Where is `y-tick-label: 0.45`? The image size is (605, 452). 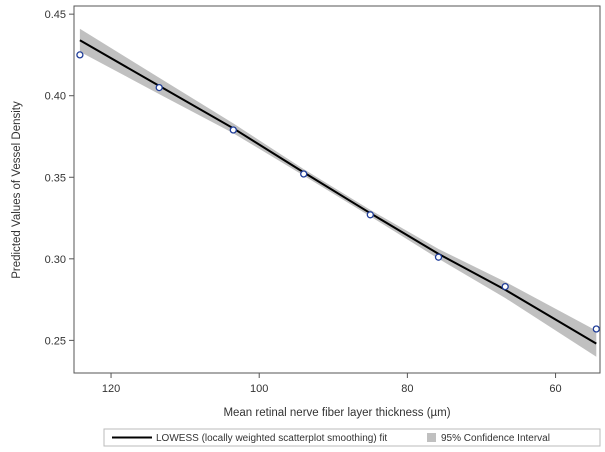
y-tick-label: 0.45 is located at coordinates (55, 15).